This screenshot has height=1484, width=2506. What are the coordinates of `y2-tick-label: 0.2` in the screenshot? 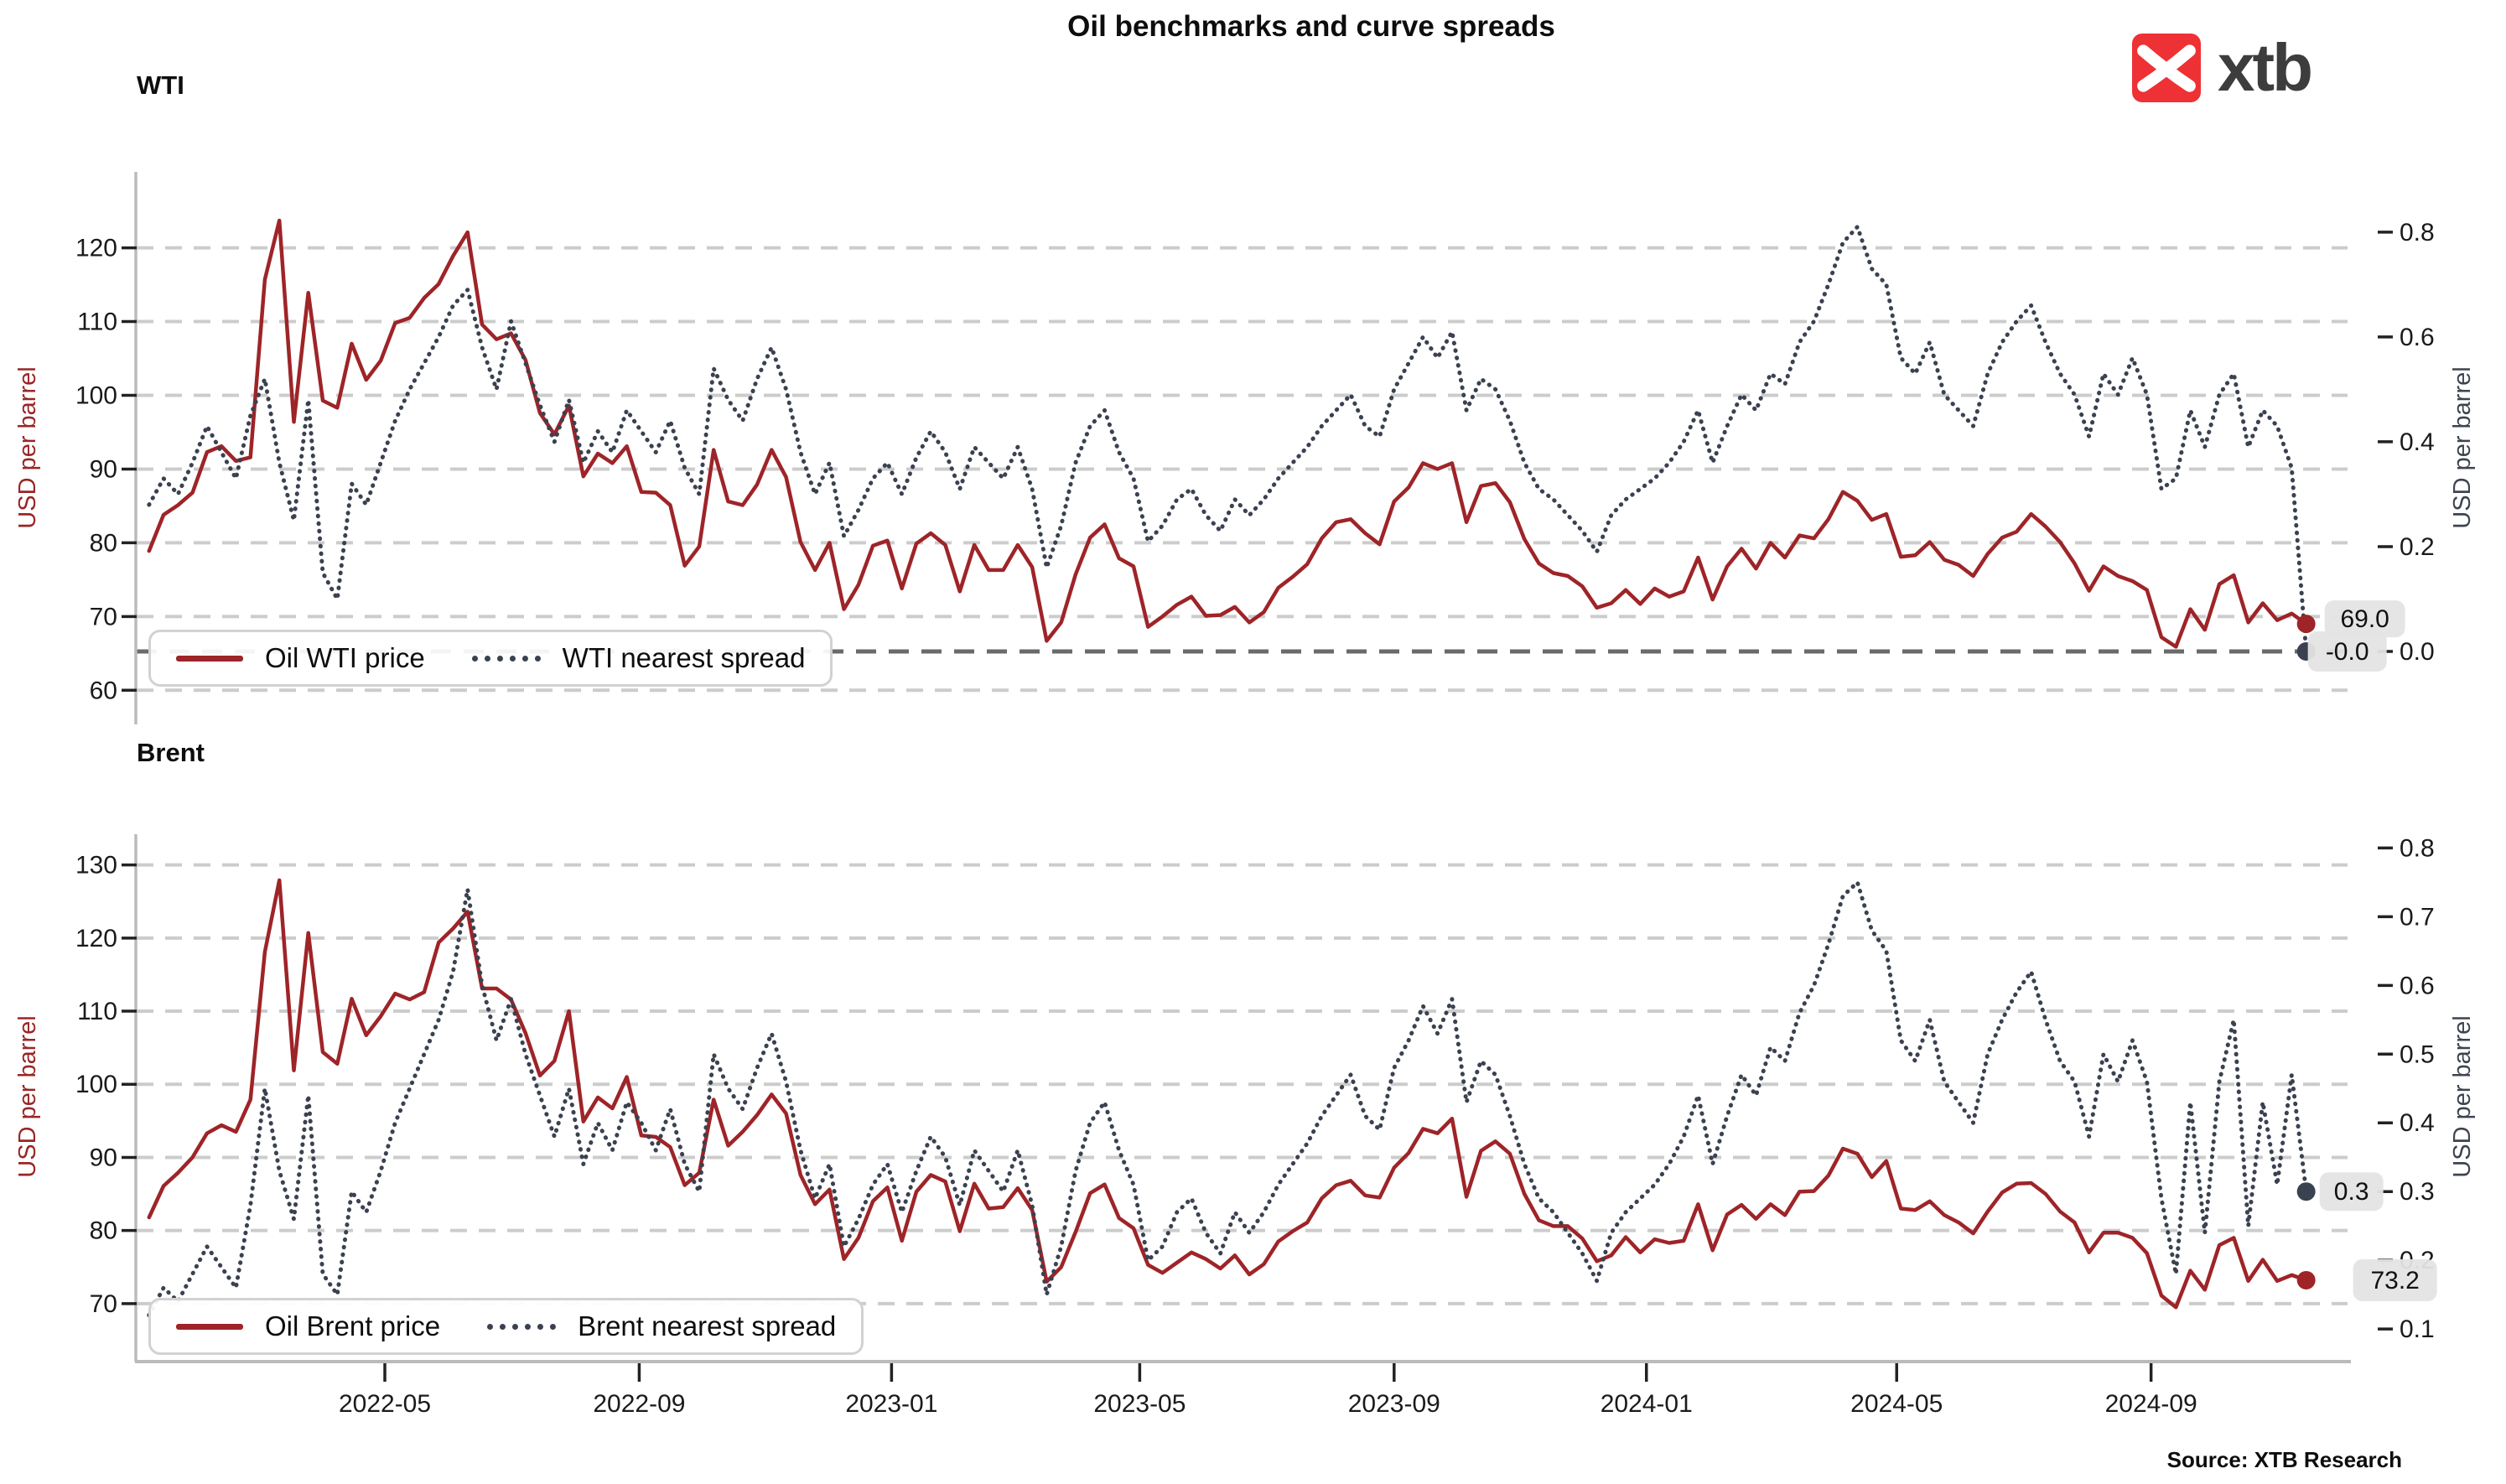 It's located at (2417, 547).